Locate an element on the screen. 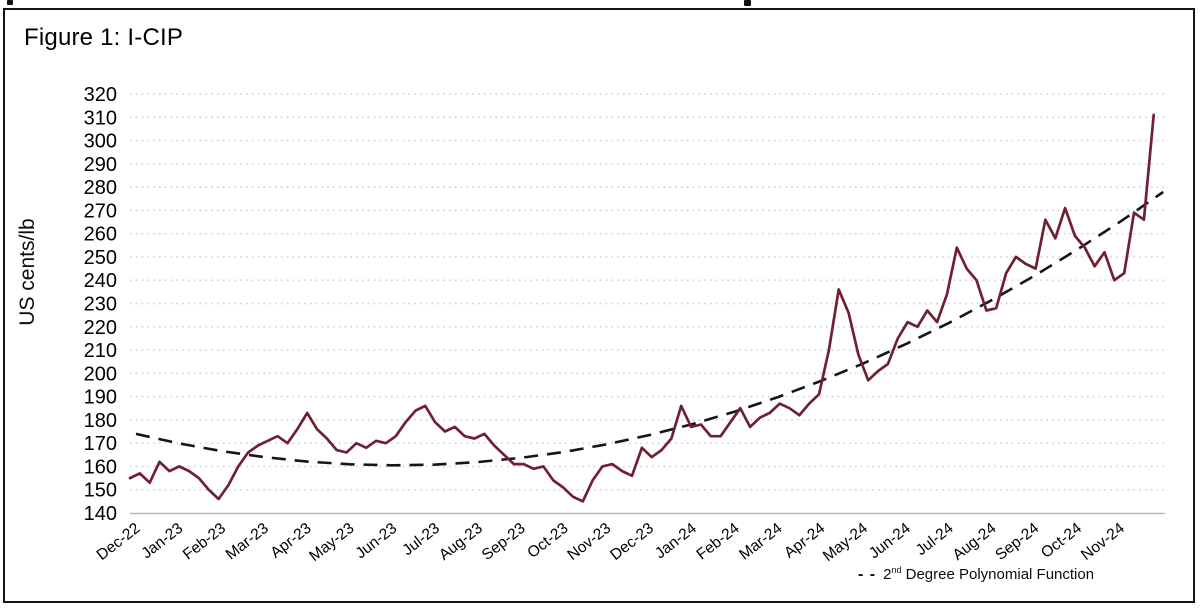 The height and width of the screenshot is (614, 1202). y-tick-label: 270 is located at coordinates (100, 211).